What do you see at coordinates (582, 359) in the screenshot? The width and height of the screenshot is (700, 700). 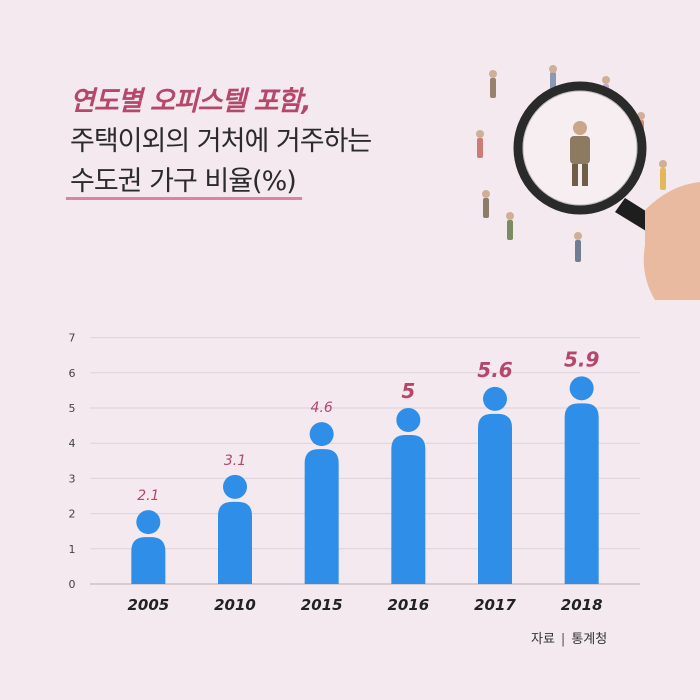 I see `value-label: 5.9` at bounding box center [582, 359].